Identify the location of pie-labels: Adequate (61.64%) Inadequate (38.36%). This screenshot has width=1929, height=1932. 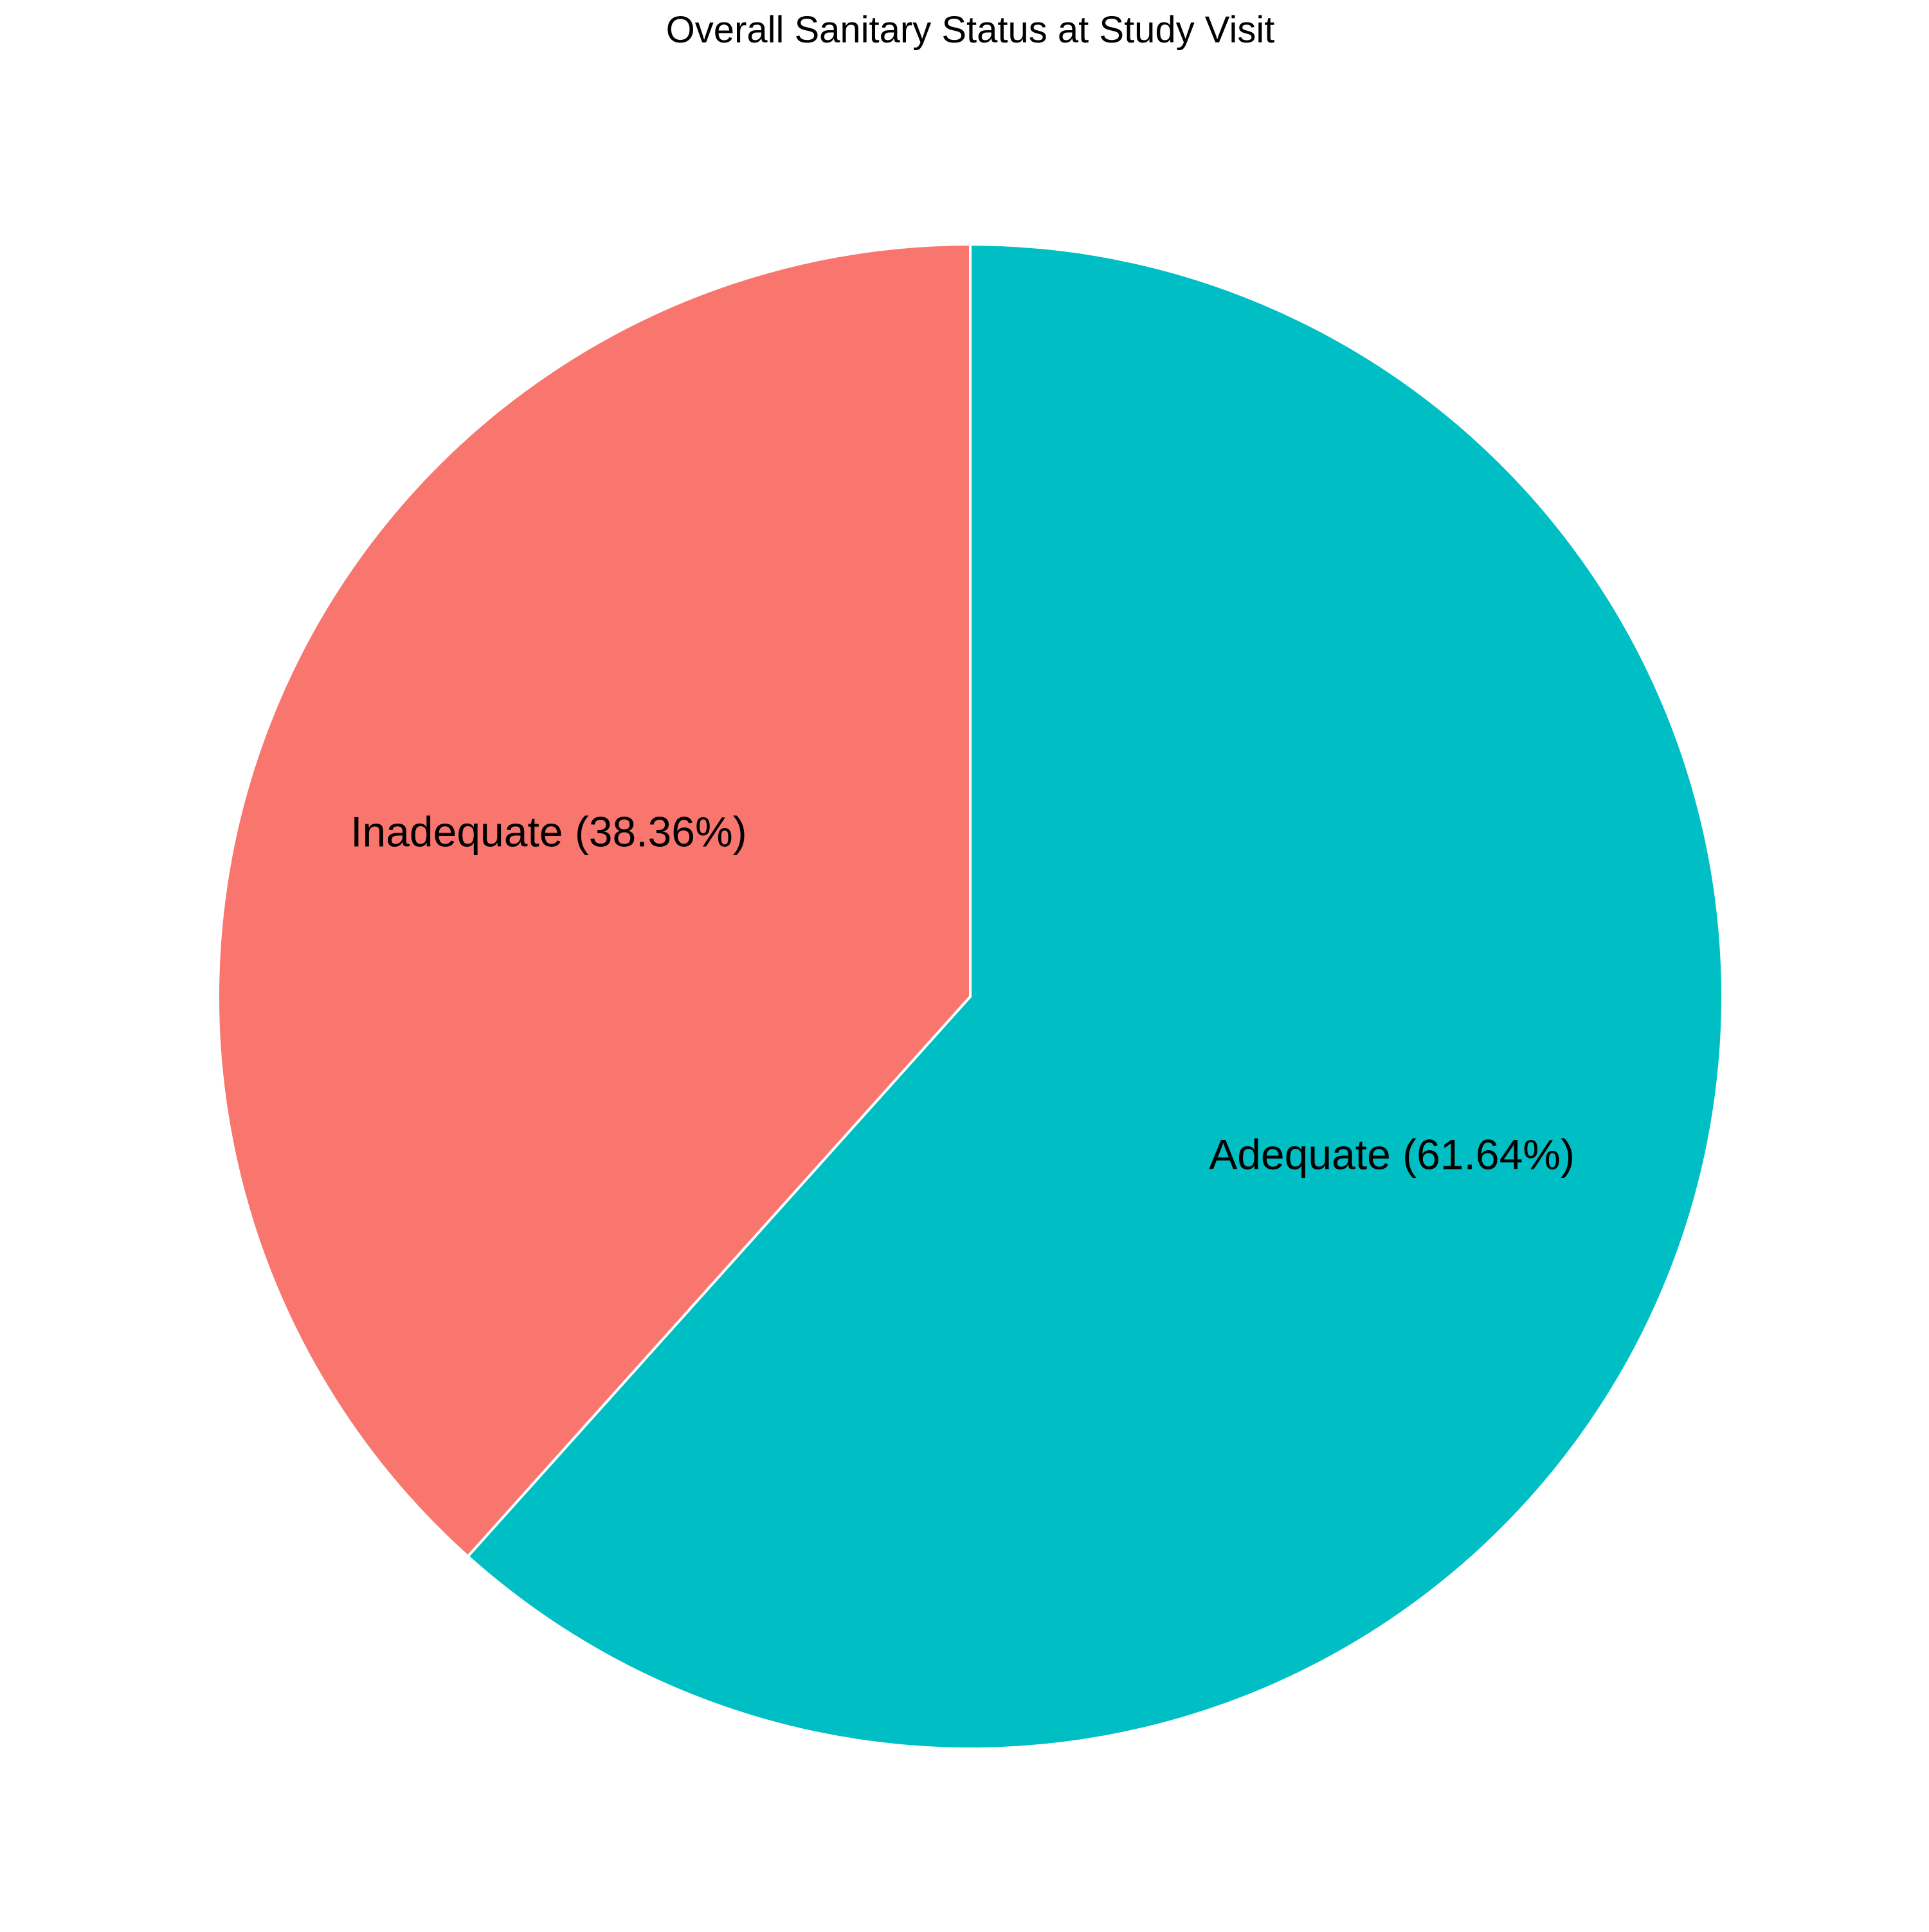
(962, 993).